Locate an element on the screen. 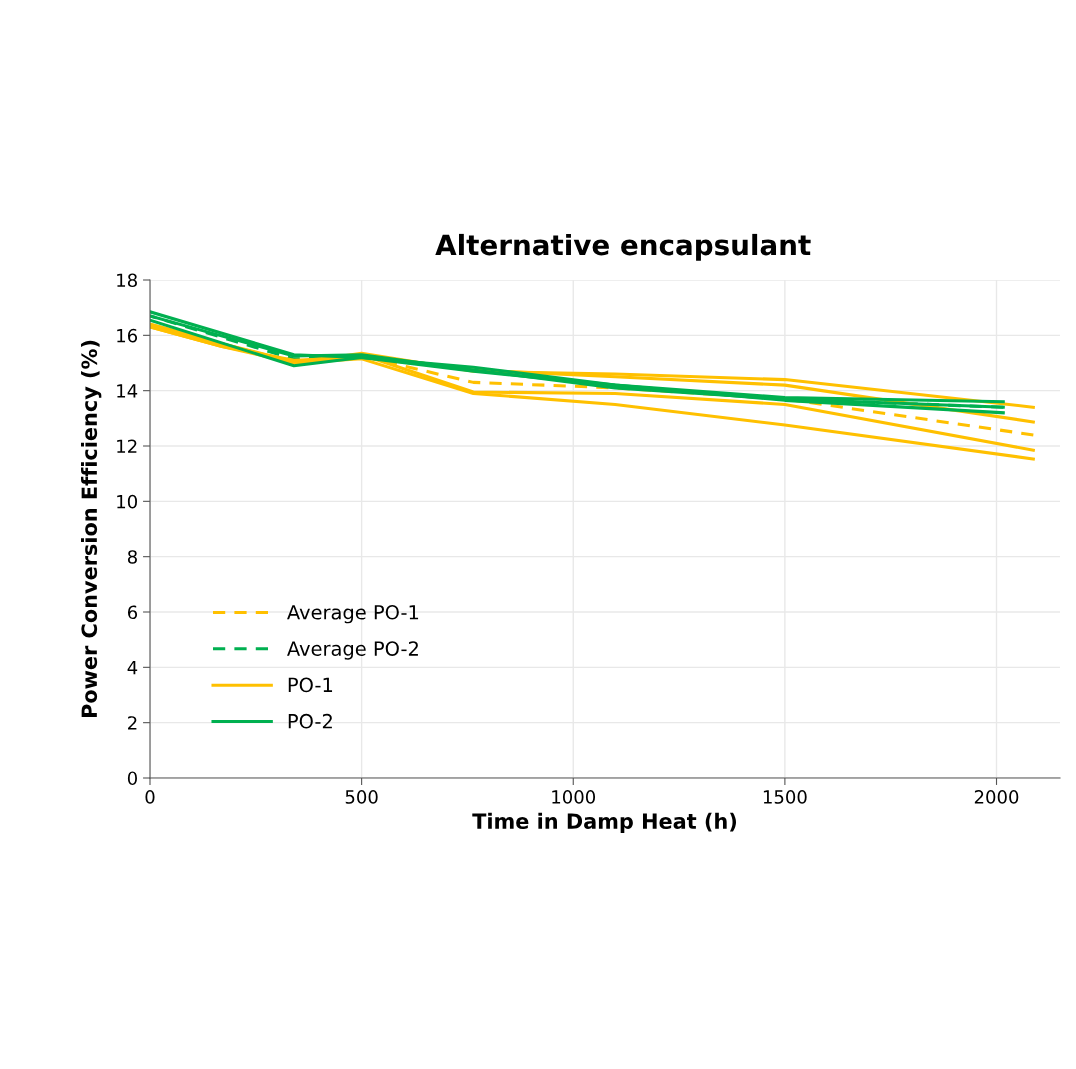 This screenshot has width=1076, height=1069. x-tick-label: 1000 is located at coordinates (574, 797).